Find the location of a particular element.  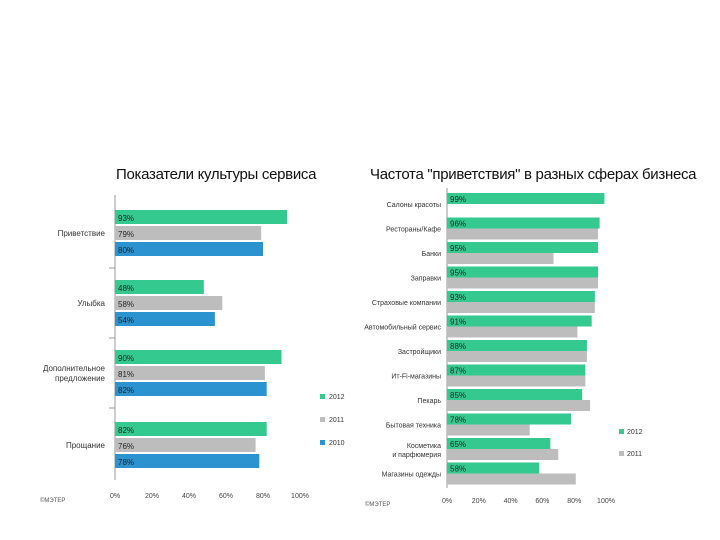

category-label: Заправки is located at coordinates (426, 279).